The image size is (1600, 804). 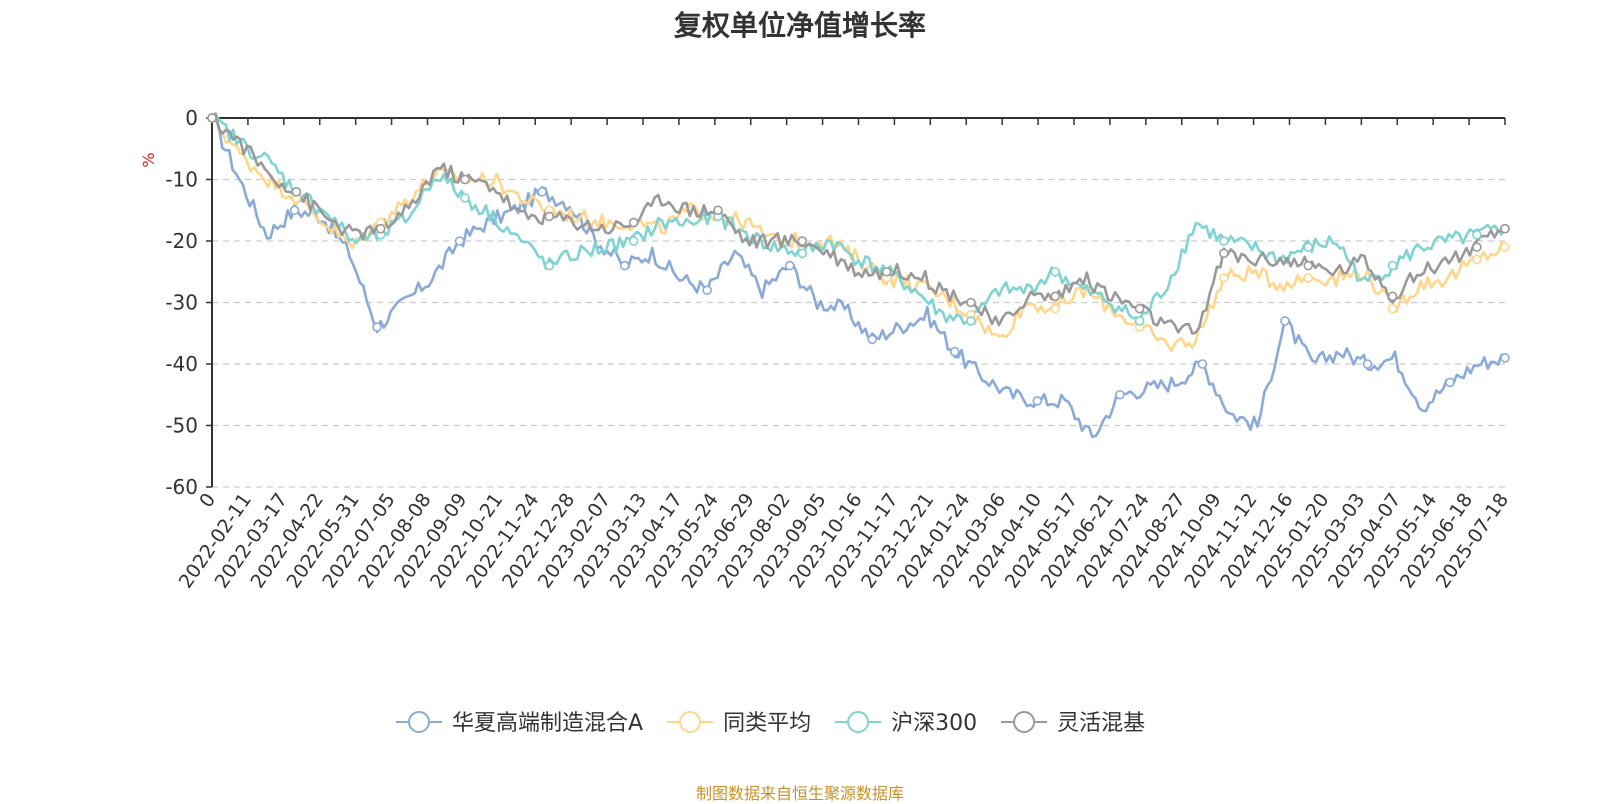 What do you see at coordinates (934, 723) in the screenshot?
I see `legend-label: 沪深300` at bounding box center [934, 723].